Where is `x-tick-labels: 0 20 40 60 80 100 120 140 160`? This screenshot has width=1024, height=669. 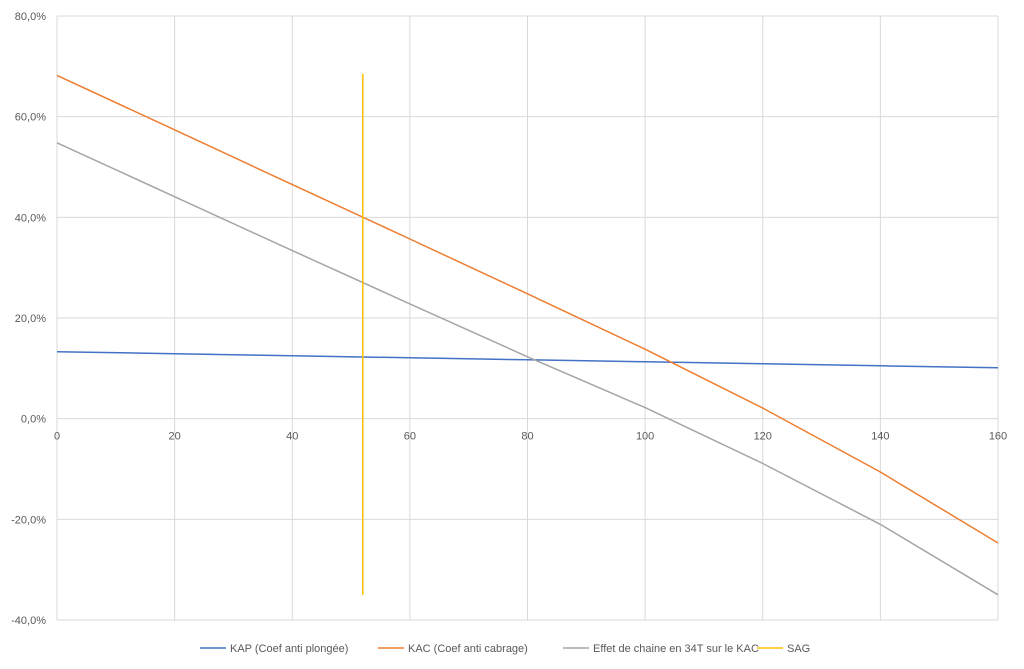 x-tick-labels: 0 20 40 60 80 100 120 140 160 is located at coordinates (530, 437).